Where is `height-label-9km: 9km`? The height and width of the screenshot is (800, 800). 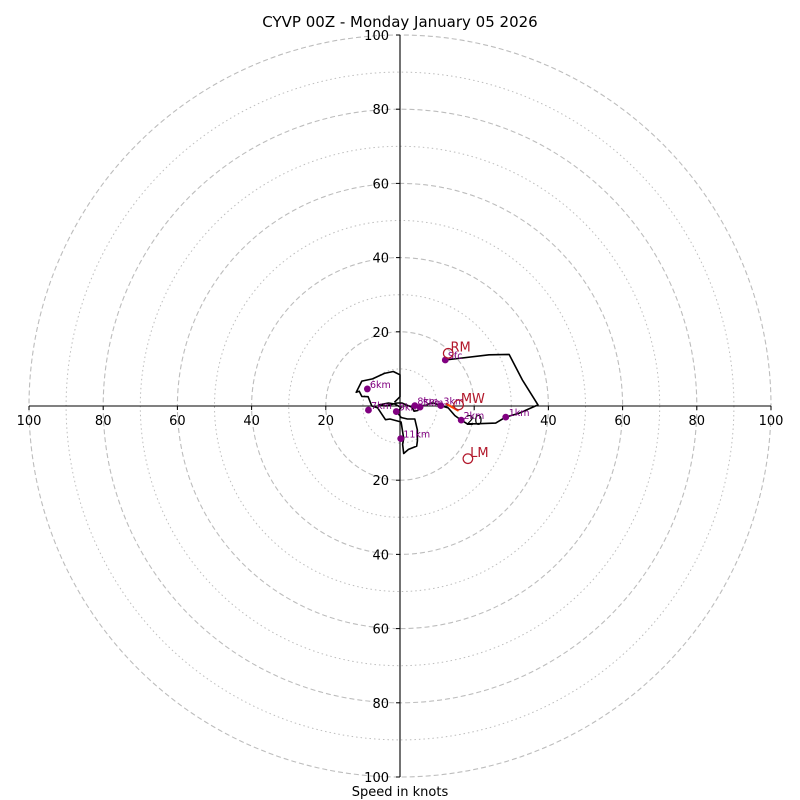
height-label-9km: 9km is located at coordinates (409, 407).